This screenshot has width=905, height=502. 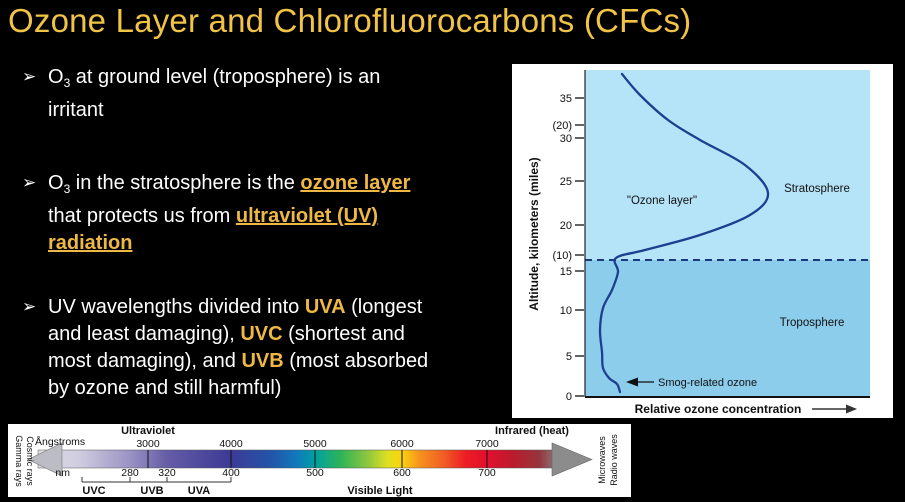 What do you see at coordinates (380, 491) in the screenshot?
I see `visible-light-label: Visible Light` at bounding box center [380, 491].